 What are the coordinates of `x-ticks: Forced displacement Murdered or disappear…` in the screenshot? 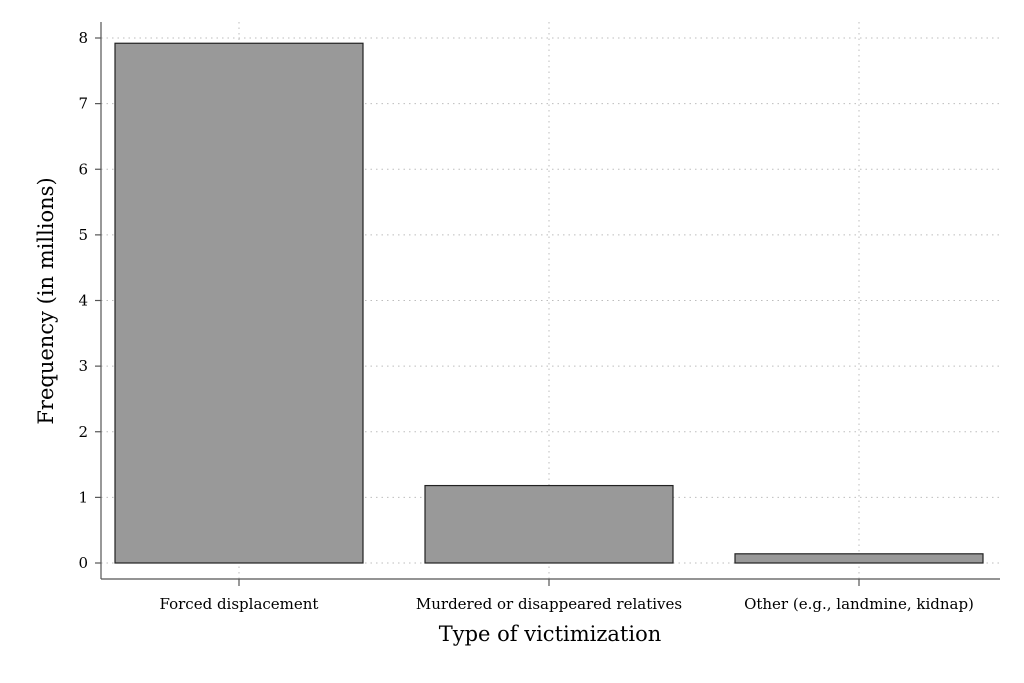 It's located at (567, 596).